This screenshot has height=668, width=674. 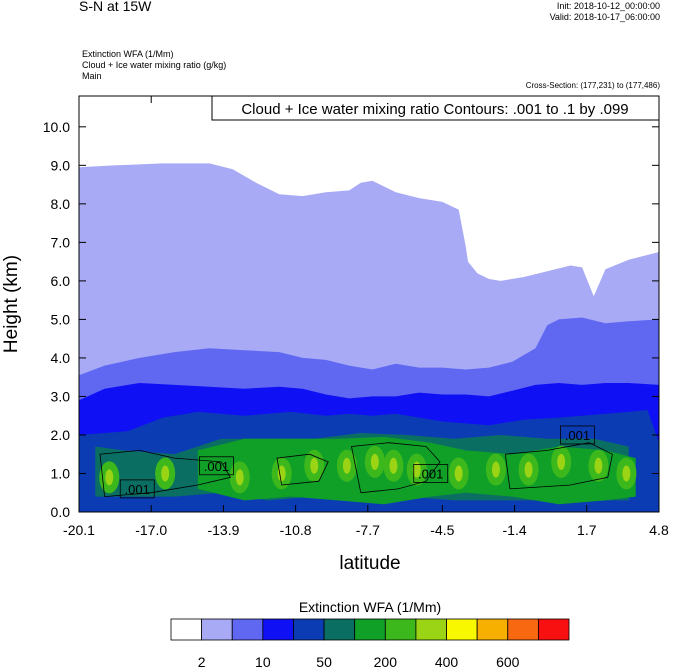 What do you see at coordinates (442, 530) in the screenshot?
I see `x-tick-label-5: -4.5` at bounding box center [442, 530].